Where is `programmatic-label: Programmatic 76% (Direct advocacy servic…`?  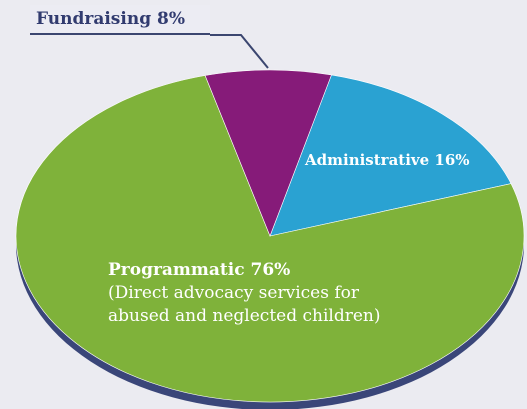
programmatic-label: Programmatic 76% (Direct advocacy servic… is located at coordinates (244, 293).